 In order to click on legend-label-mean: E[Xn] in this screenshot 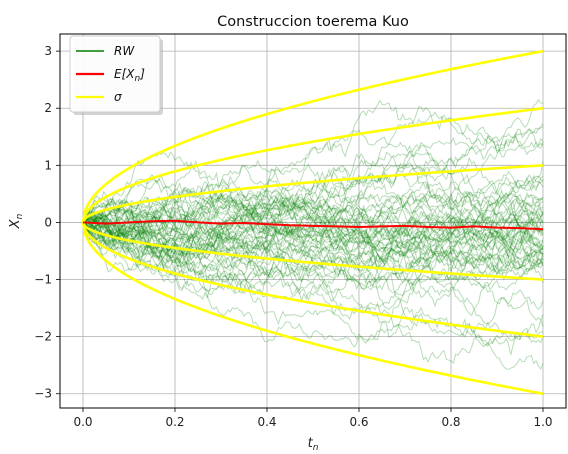, I will do `click(129, 75)`.